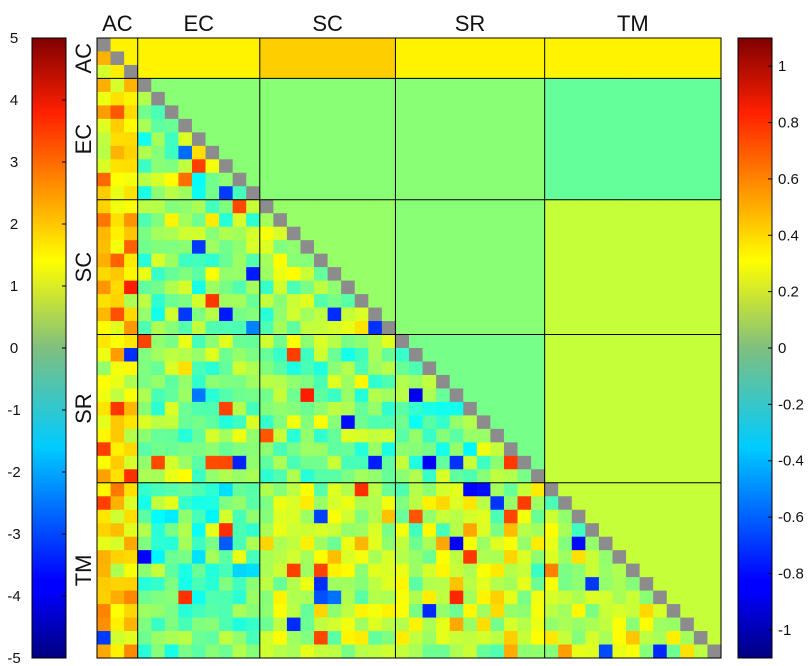 This screenshot has height=666, width=811. What do you see at coordinates (538, 476) in the screenshot?
I see `diagonal-cell` at bounding box center [538, 476].